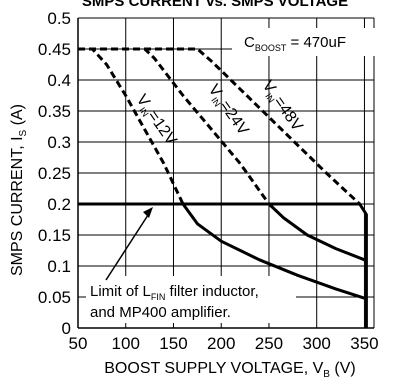  I want to click on limit-line1-prefix: Limit of L, so click(120, 291).